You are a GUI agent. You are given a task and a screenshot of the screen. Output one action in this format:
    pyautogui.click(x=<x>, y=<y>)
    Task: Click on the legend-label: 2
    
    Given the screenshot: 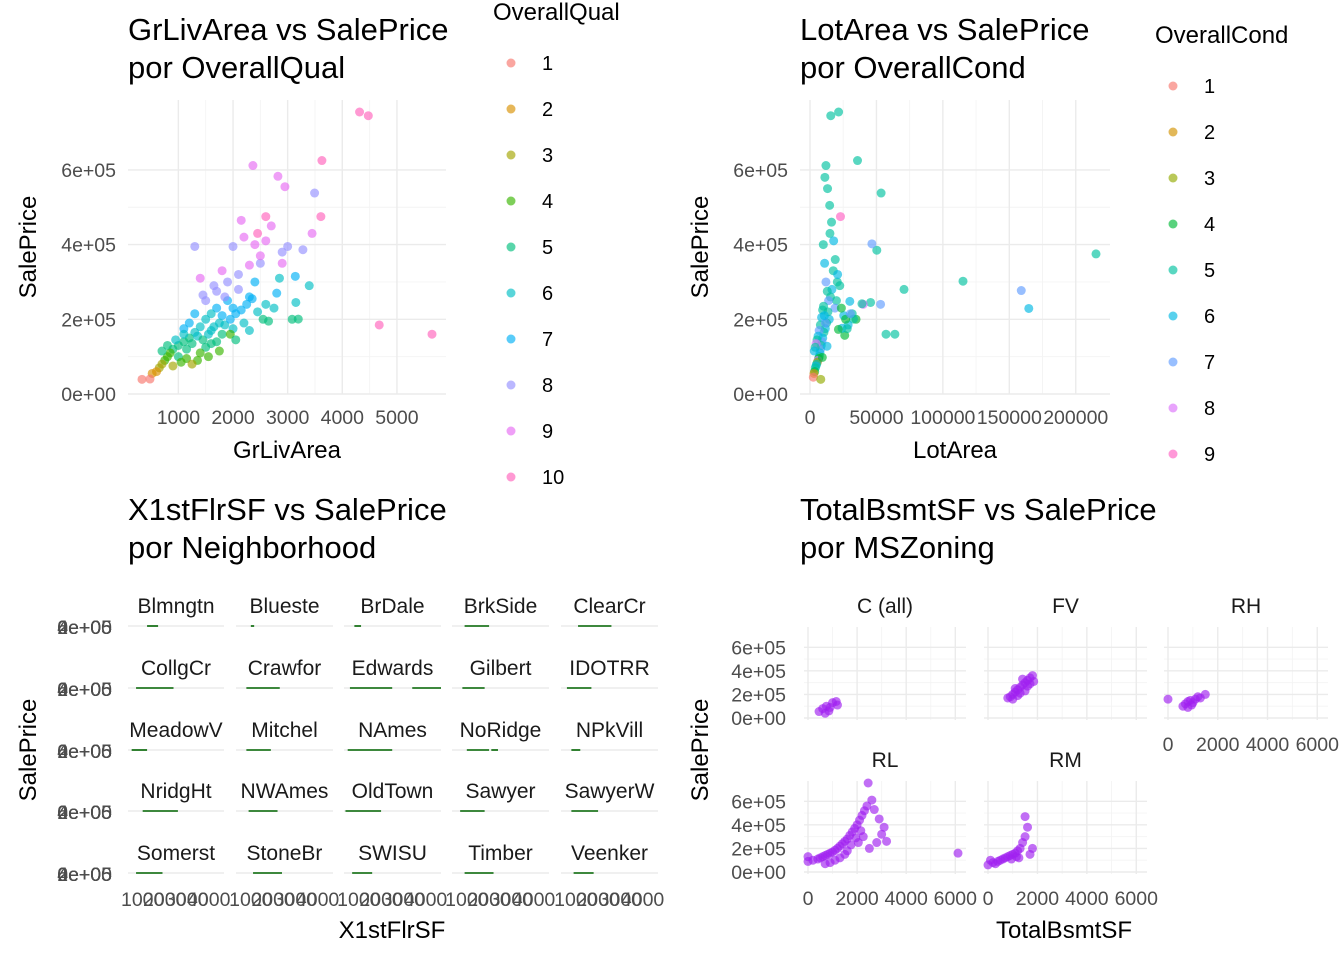 What is the action you would take?
    pyautogui.click(x=547, y=110)
    